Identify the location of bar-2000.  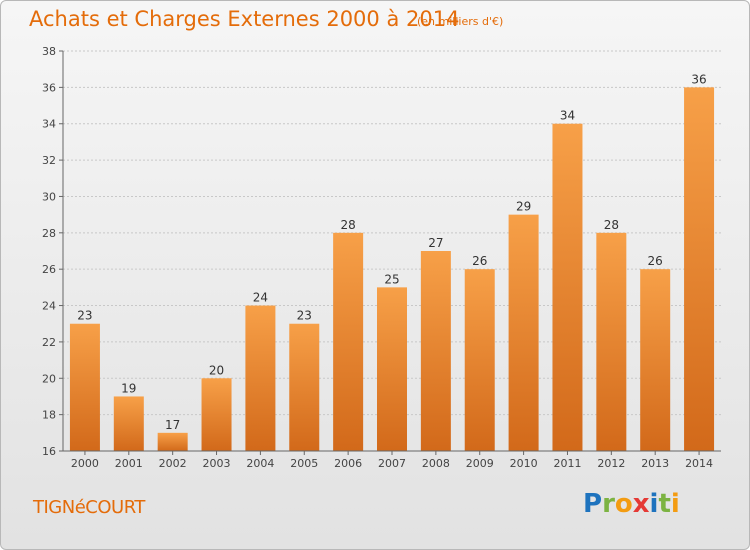
(84, 387).